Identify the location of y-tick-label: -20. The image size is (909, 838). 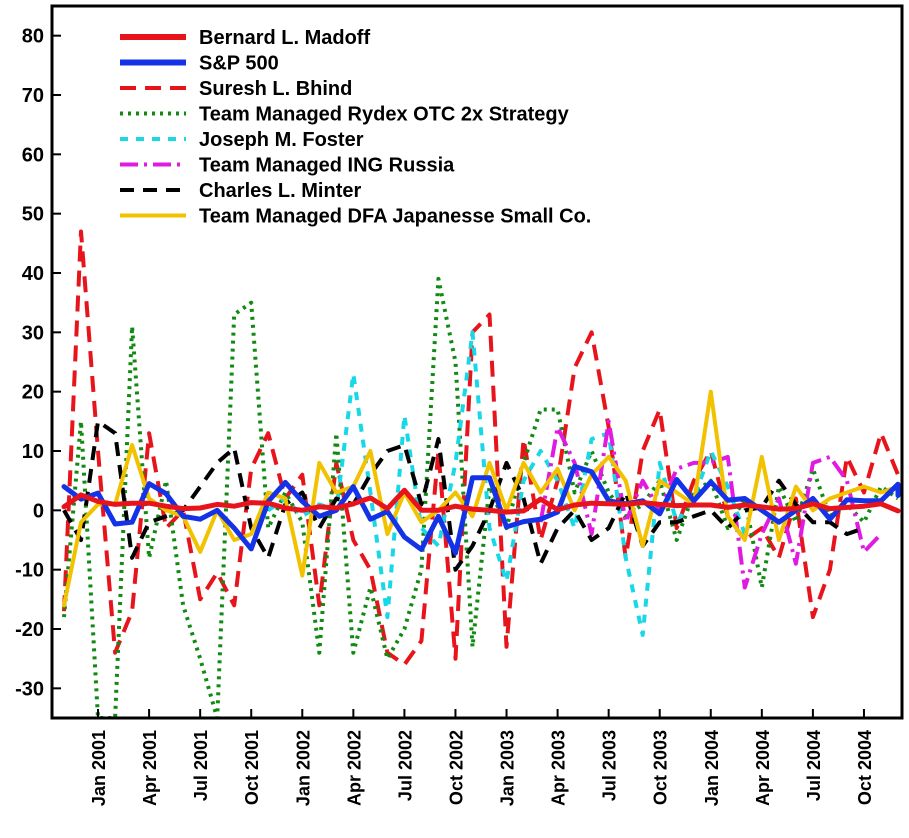
(29, 630).